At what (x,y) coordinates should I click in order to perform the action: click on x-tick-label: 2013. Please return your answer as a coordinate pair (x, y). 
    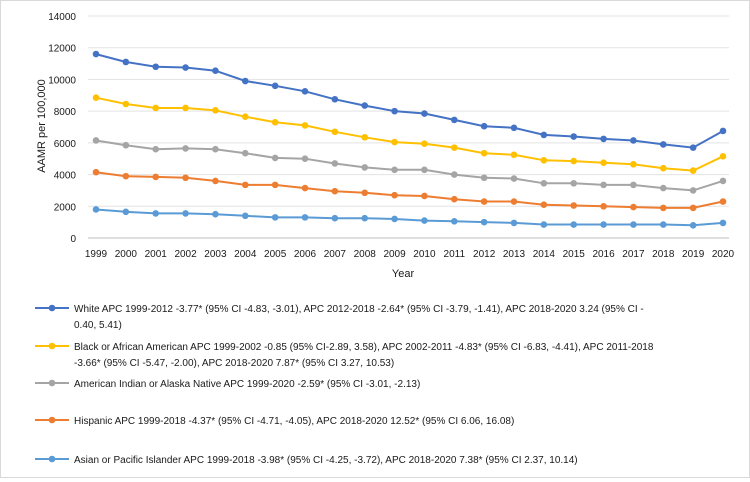
    Looking at the image, I should click on (514, 254).